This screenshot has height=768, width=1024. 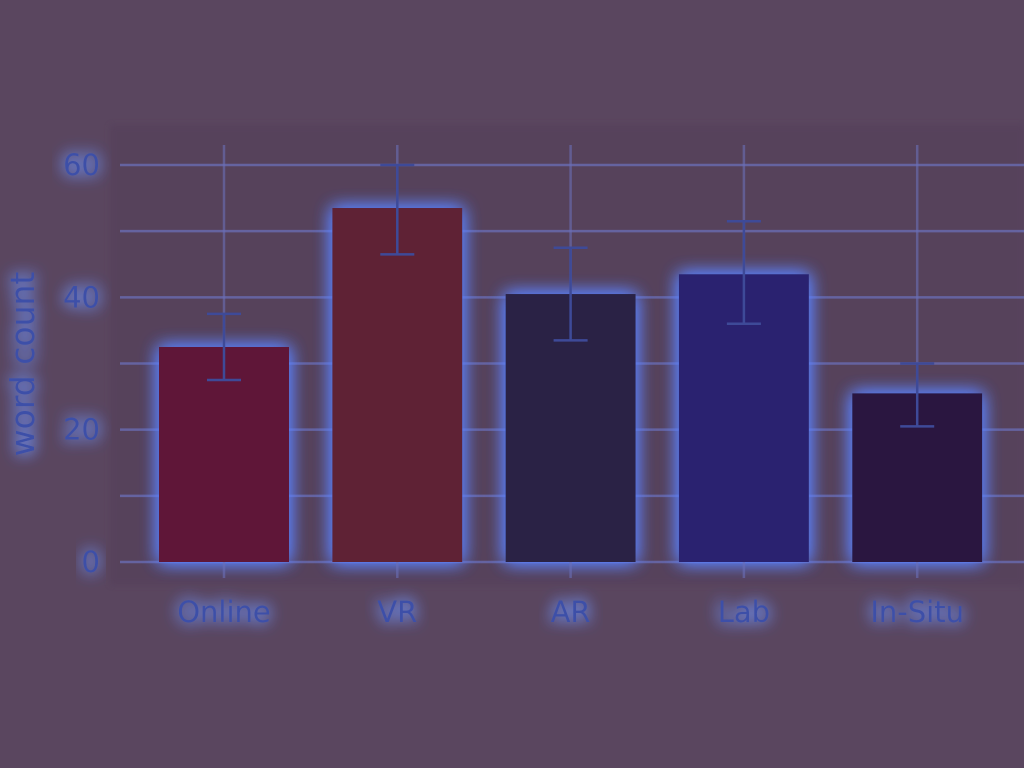 I want to click on y-tick-label: 20, so click(x=81, y=430).